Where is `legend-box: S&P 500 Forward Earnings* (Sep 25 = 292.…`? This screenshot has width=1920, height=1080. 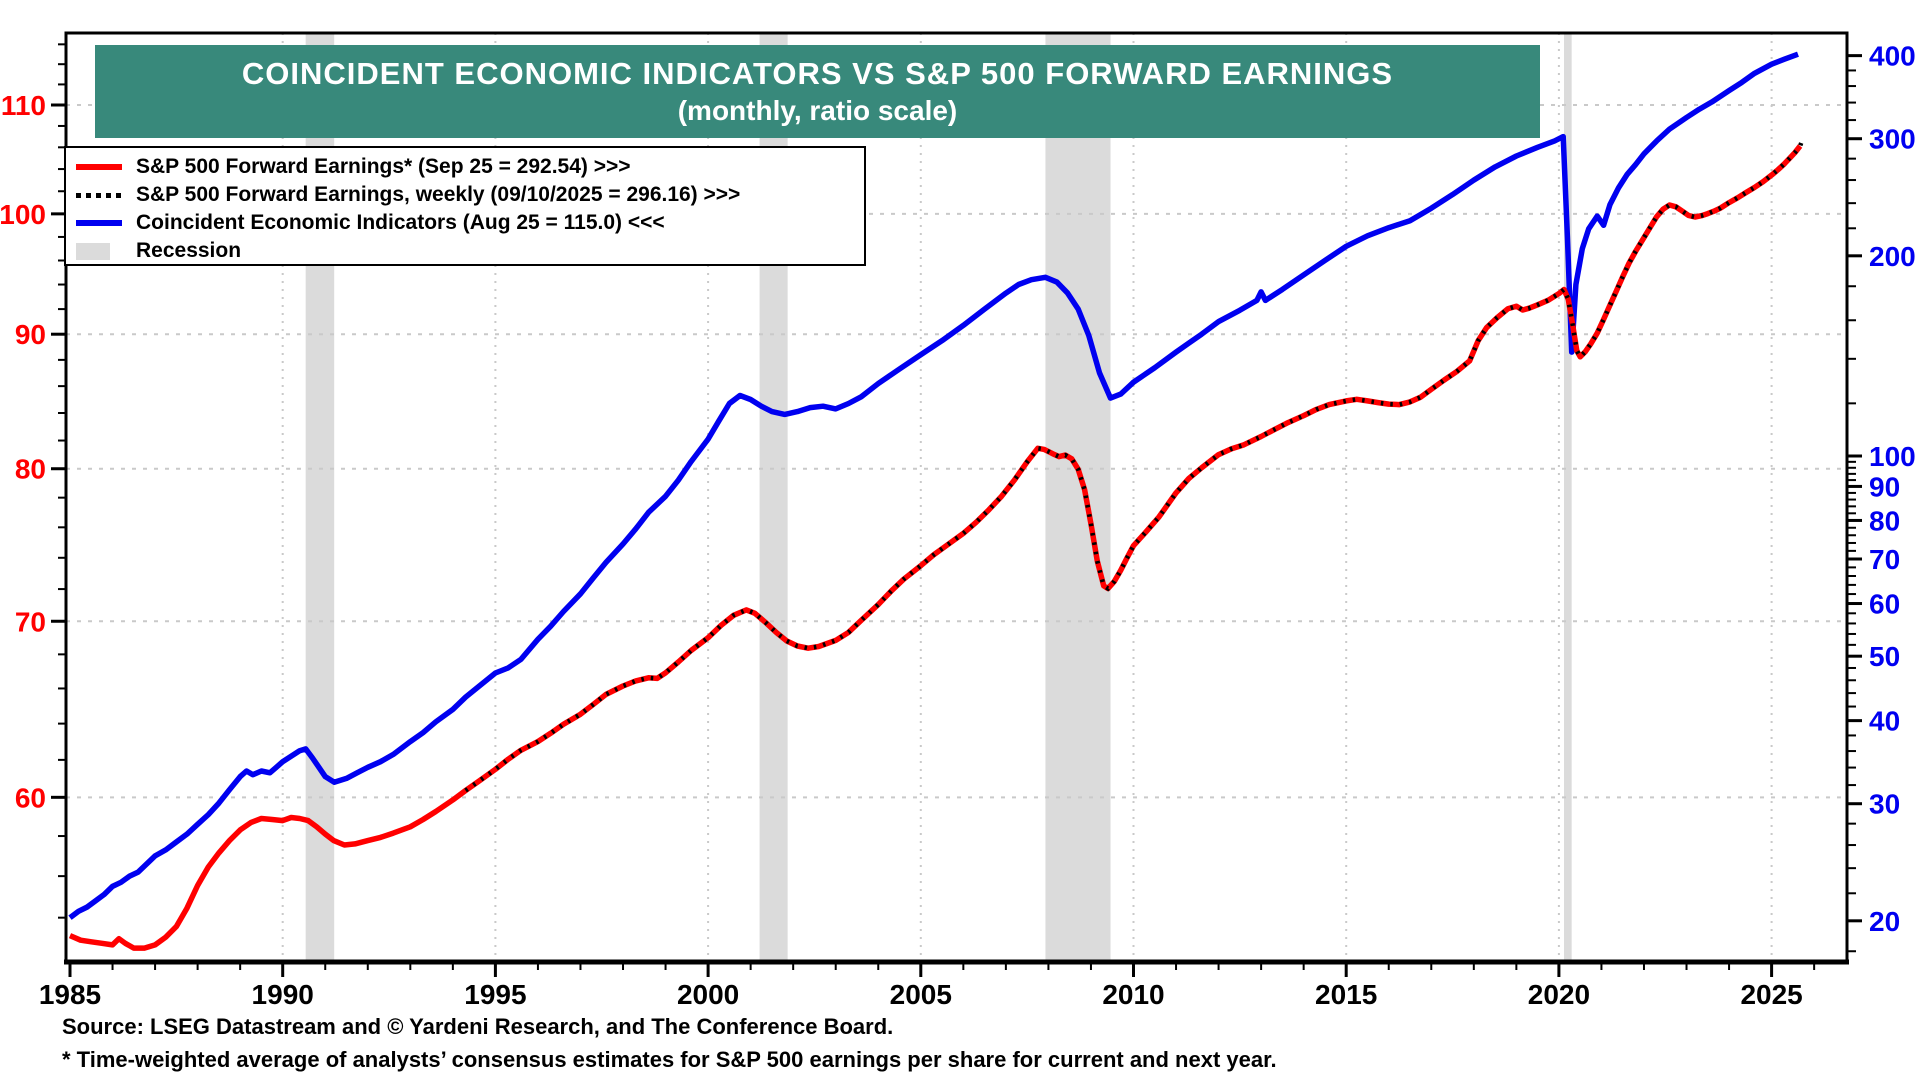
legend-box: S&P 500 Forward Earnings* (Sep 25 = 292.… is located at coordinates (465, 206).